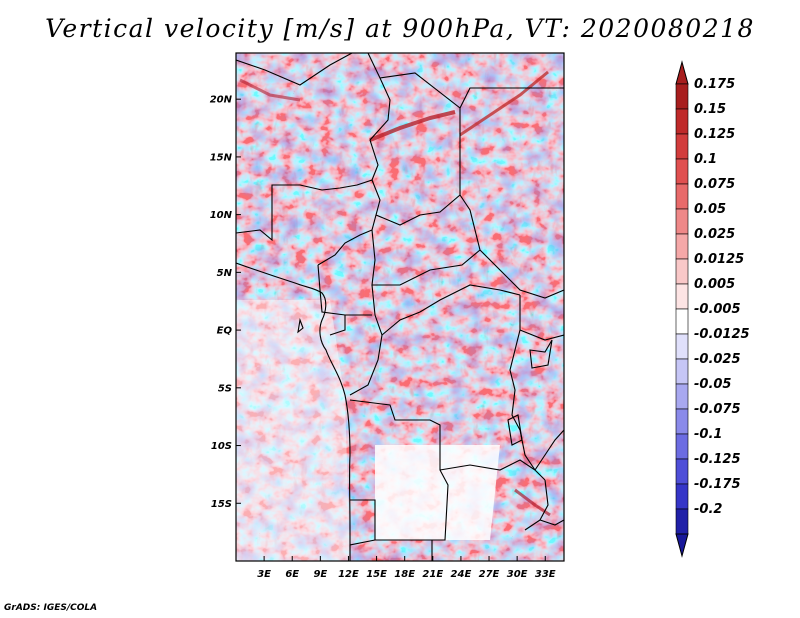  What do you see at coordinates (717, 459) in the screenshot?
I see `colorbar-label: -0.125` at bounding box center [717, 459].